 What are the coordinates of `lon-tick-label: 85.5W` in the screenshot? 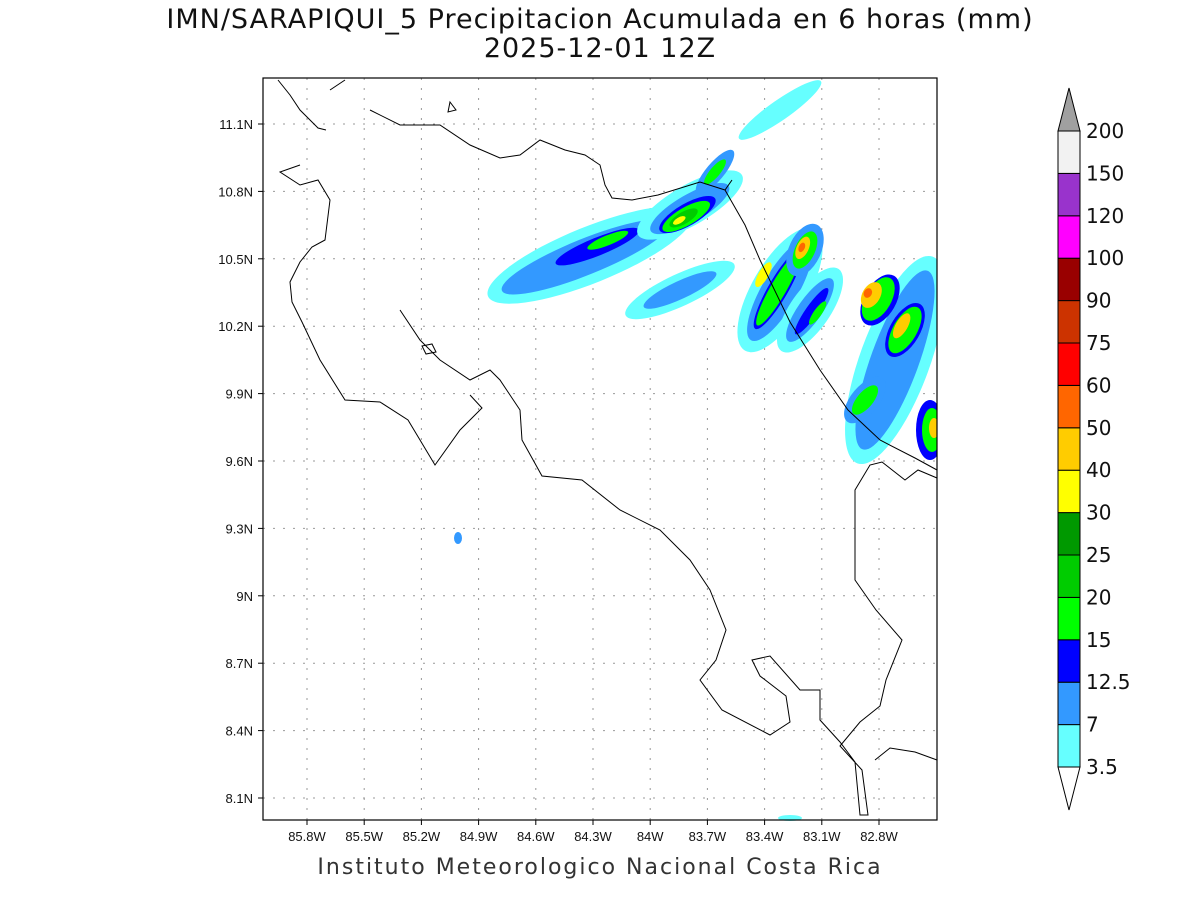 It's located at (364, 836).